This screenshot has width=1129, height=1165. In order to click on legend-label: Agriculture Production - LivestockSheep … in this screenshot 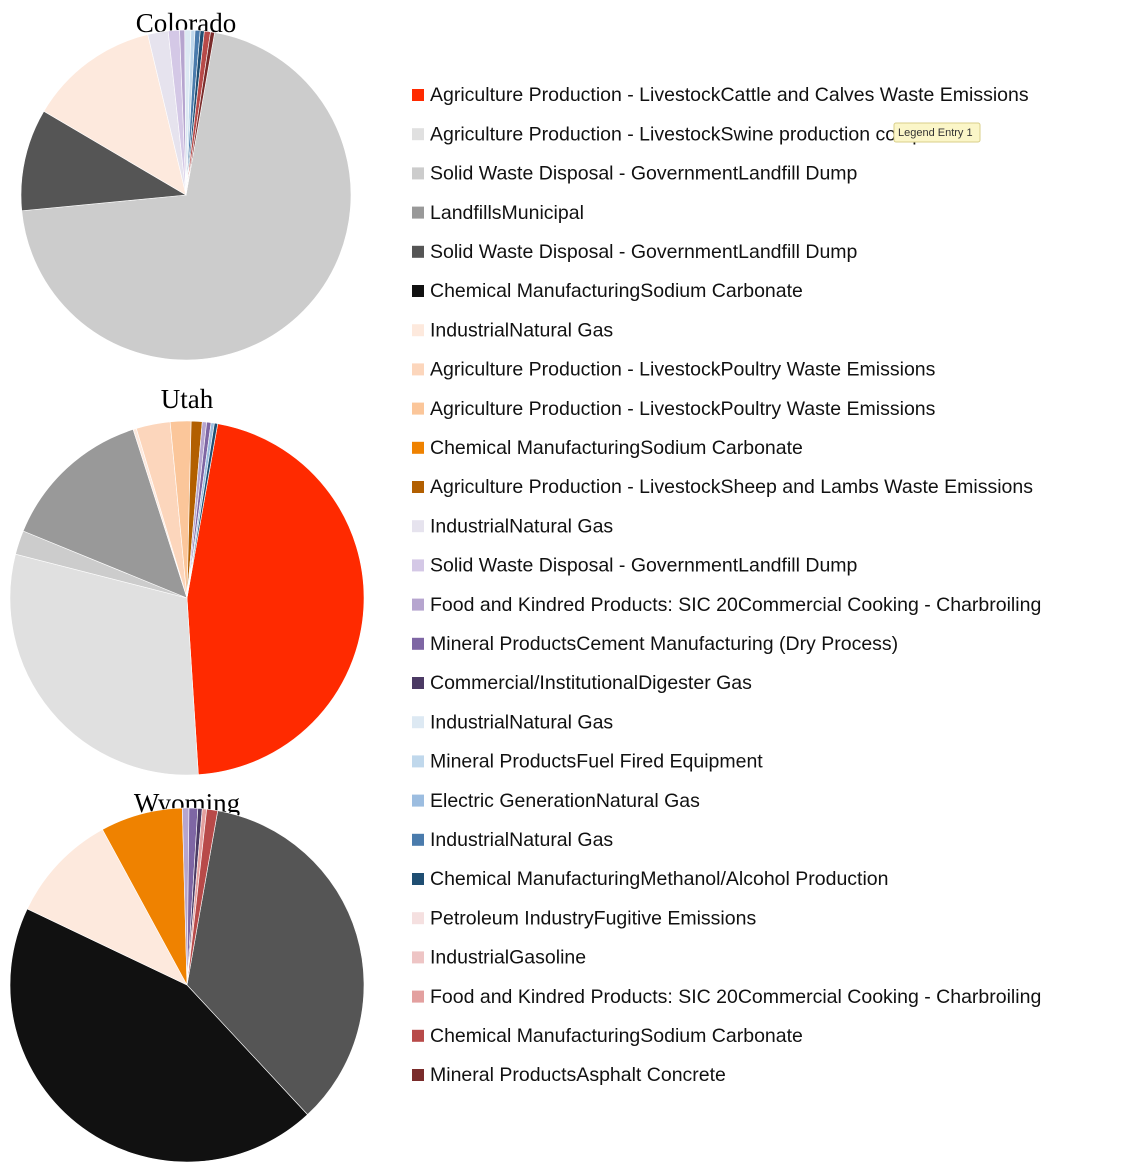, I will do `click(731, 487)`.